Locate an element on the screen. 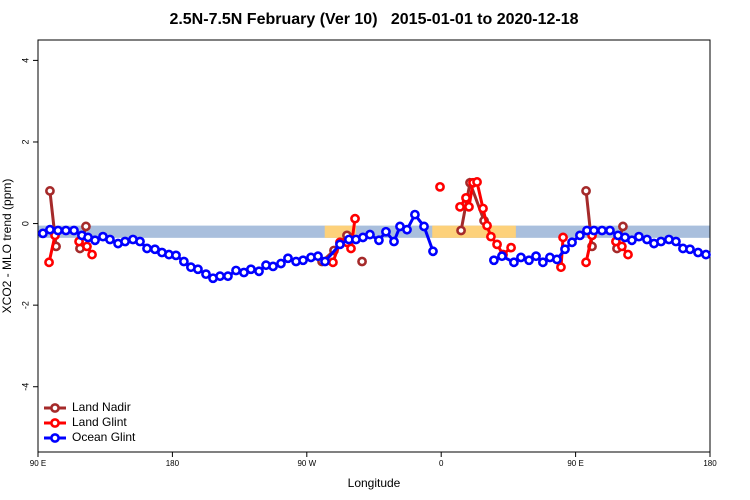 The height and width of the screenshot is (500, 750). legend-label: Land Nadir is located at coordinates (101, 407).